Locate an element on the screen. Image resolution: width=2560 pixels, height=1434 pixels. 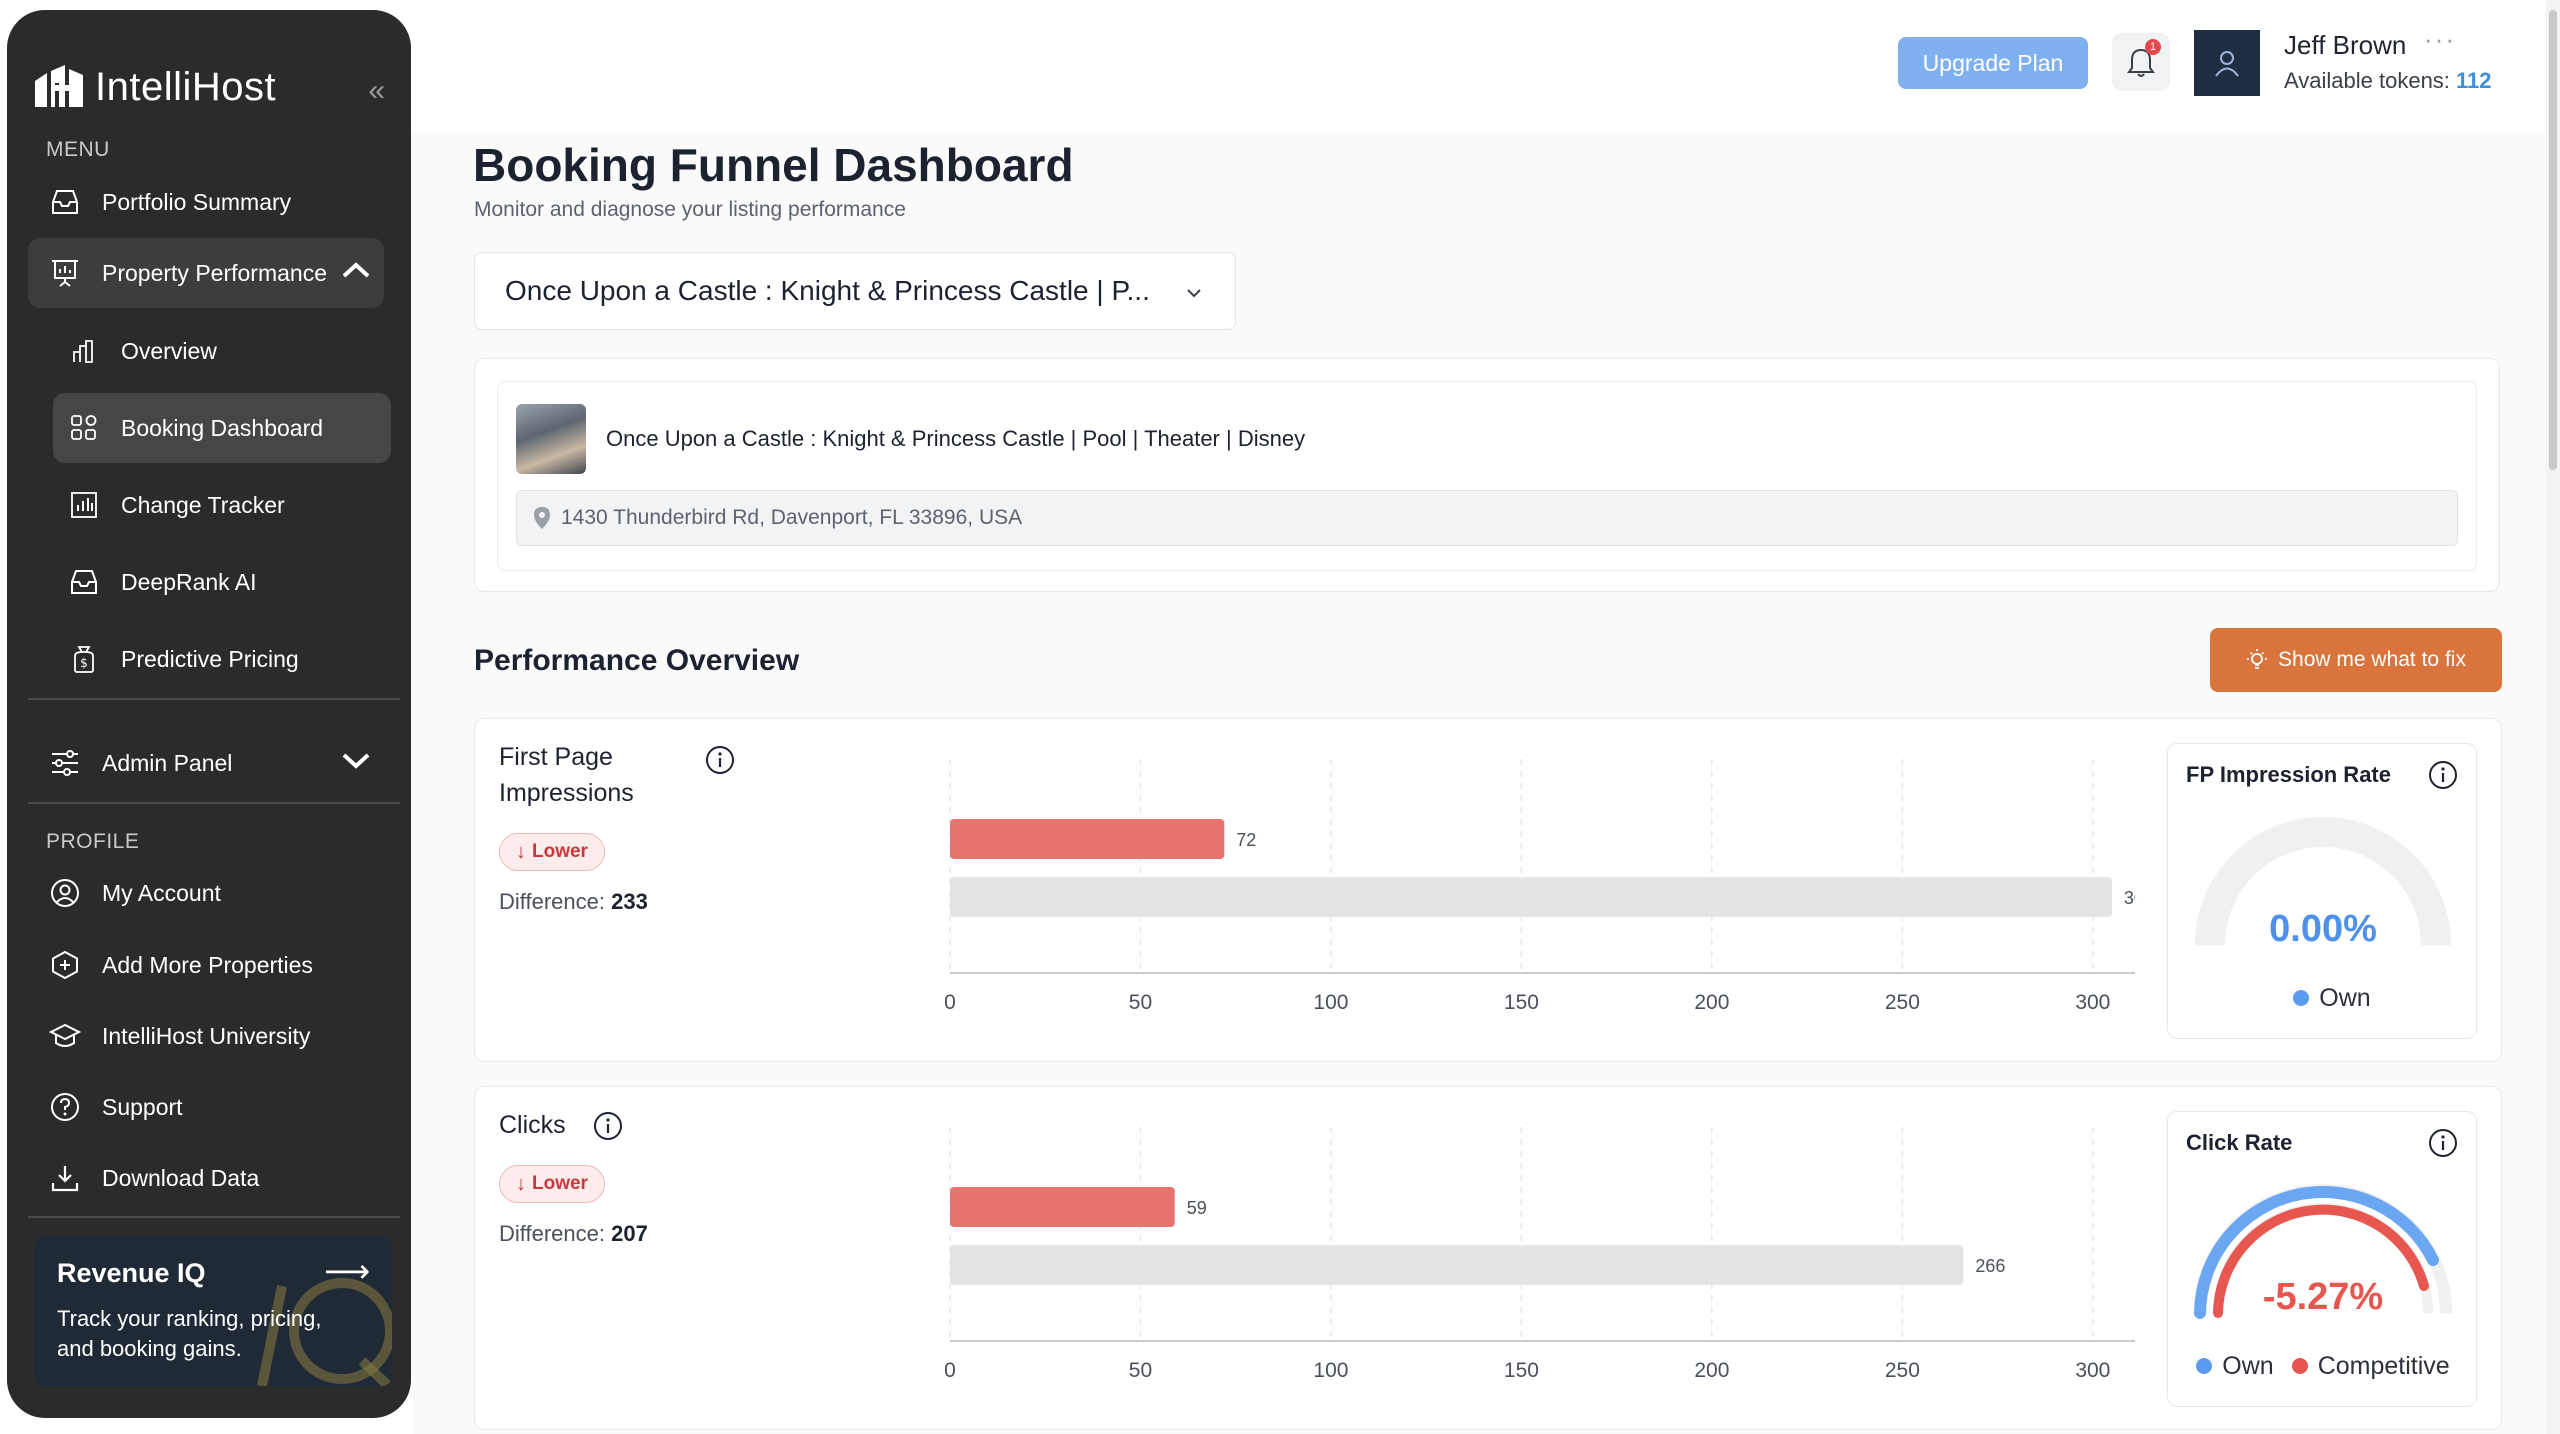
gauge-title: Click Rate is located at coordinates (2239, 1142).